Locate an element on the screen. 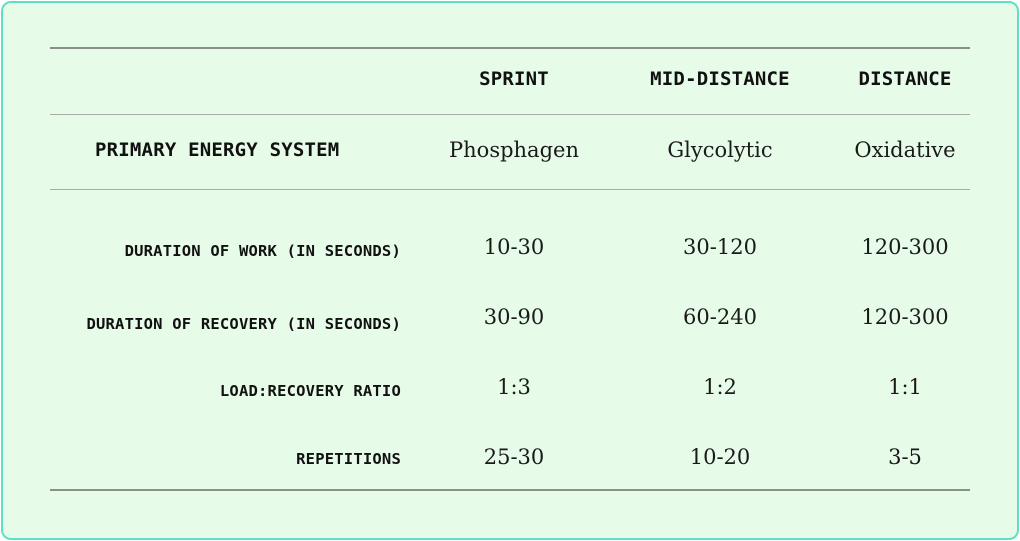 Image resolution: width=1020 pixels, height=541 pixels. table-top-rule is located at coordinates (510, 48).